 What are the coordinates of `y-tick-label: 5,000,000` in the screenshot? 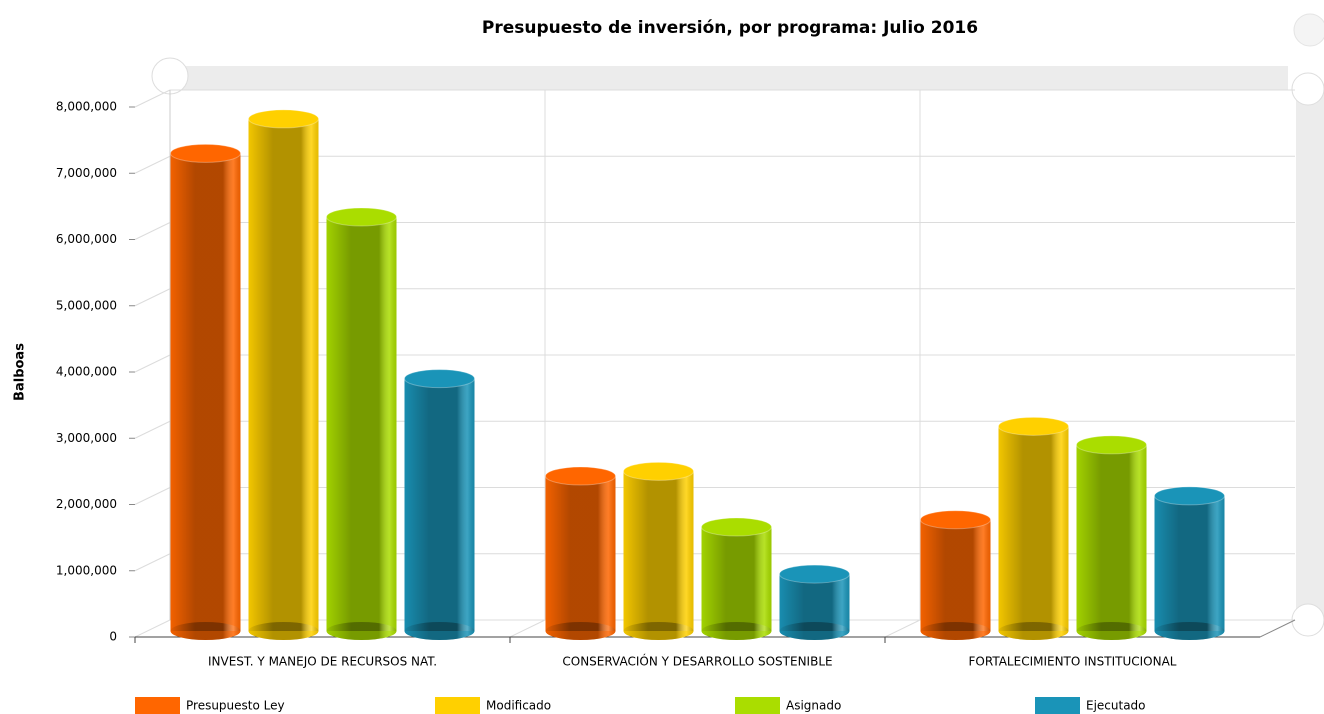 It's located at (86, 305).